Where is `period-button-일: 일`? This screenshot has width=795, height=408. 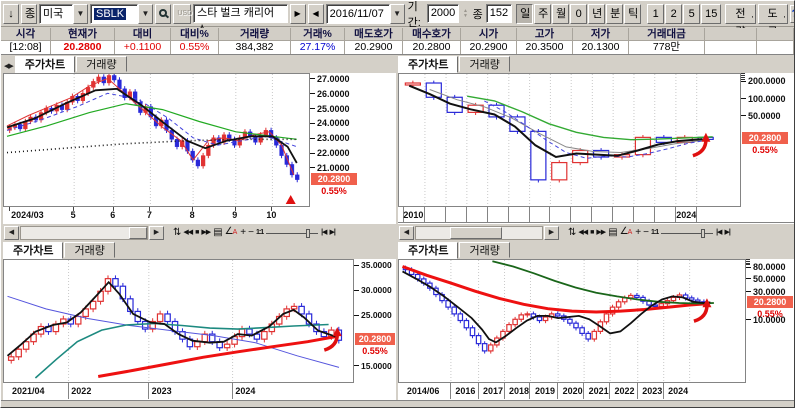
period-button-일: 일 is located at coordinates (525, 13).